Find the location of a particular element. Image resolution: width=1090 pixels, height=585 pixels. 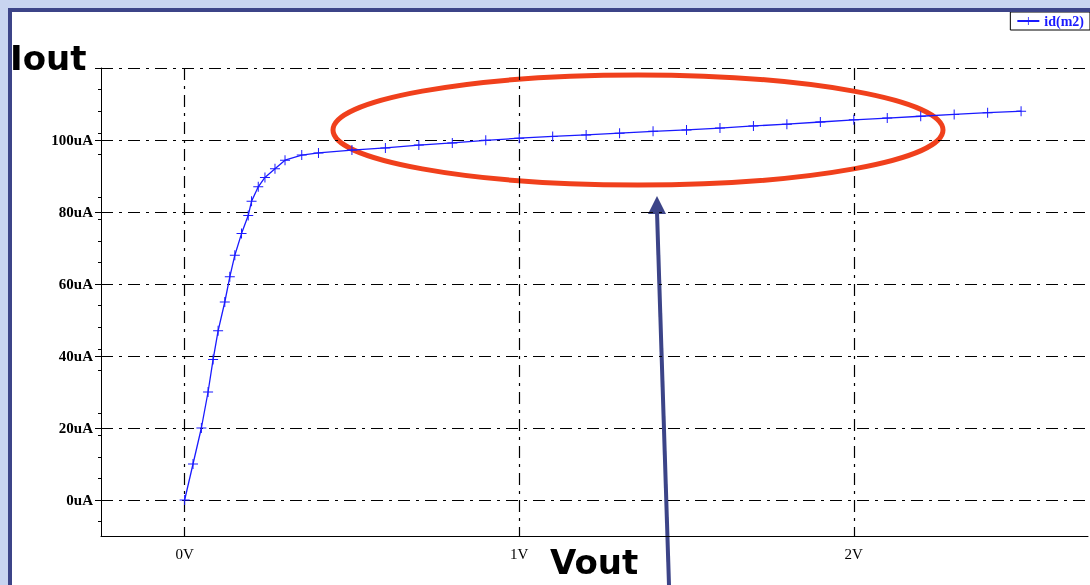

x-tick-label: 2V is located at coordinates (854, 553).